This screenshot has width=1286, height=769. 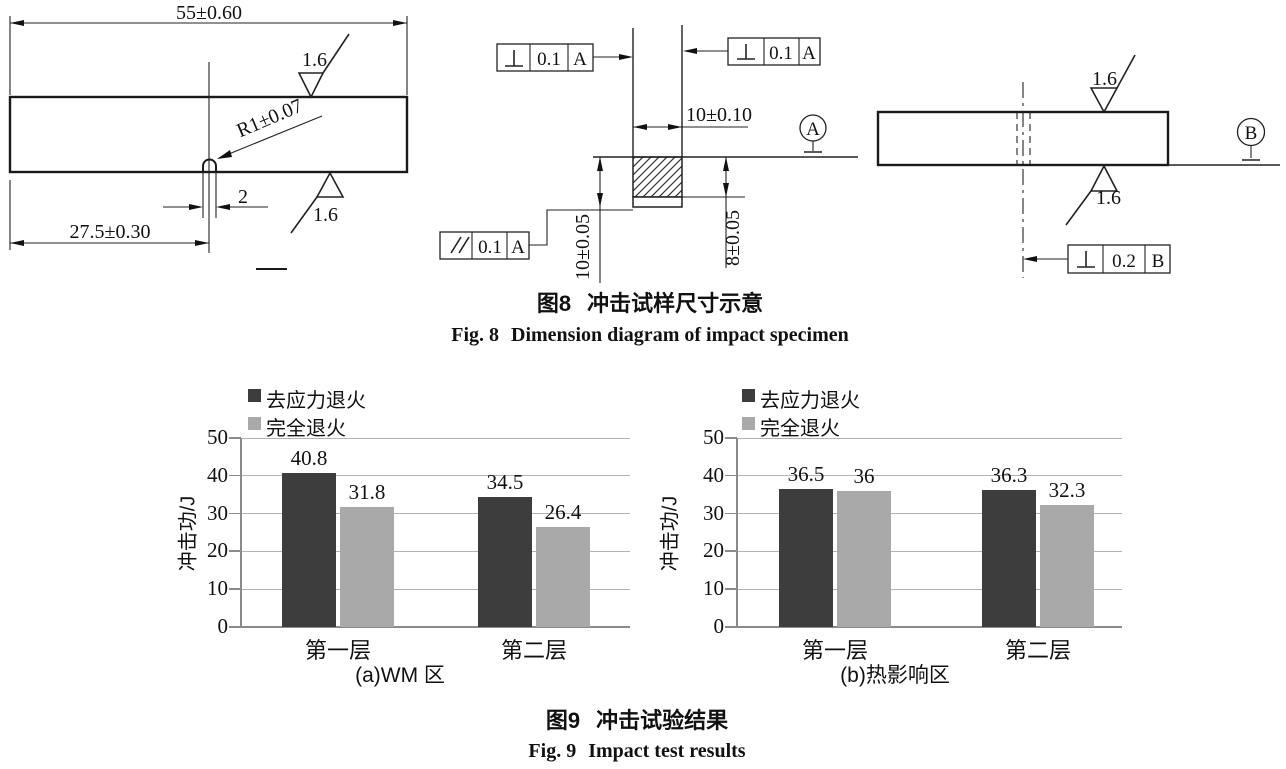 I want to click on fig9-caption-en-number: Fig. 9, so click(x=552, y=751).